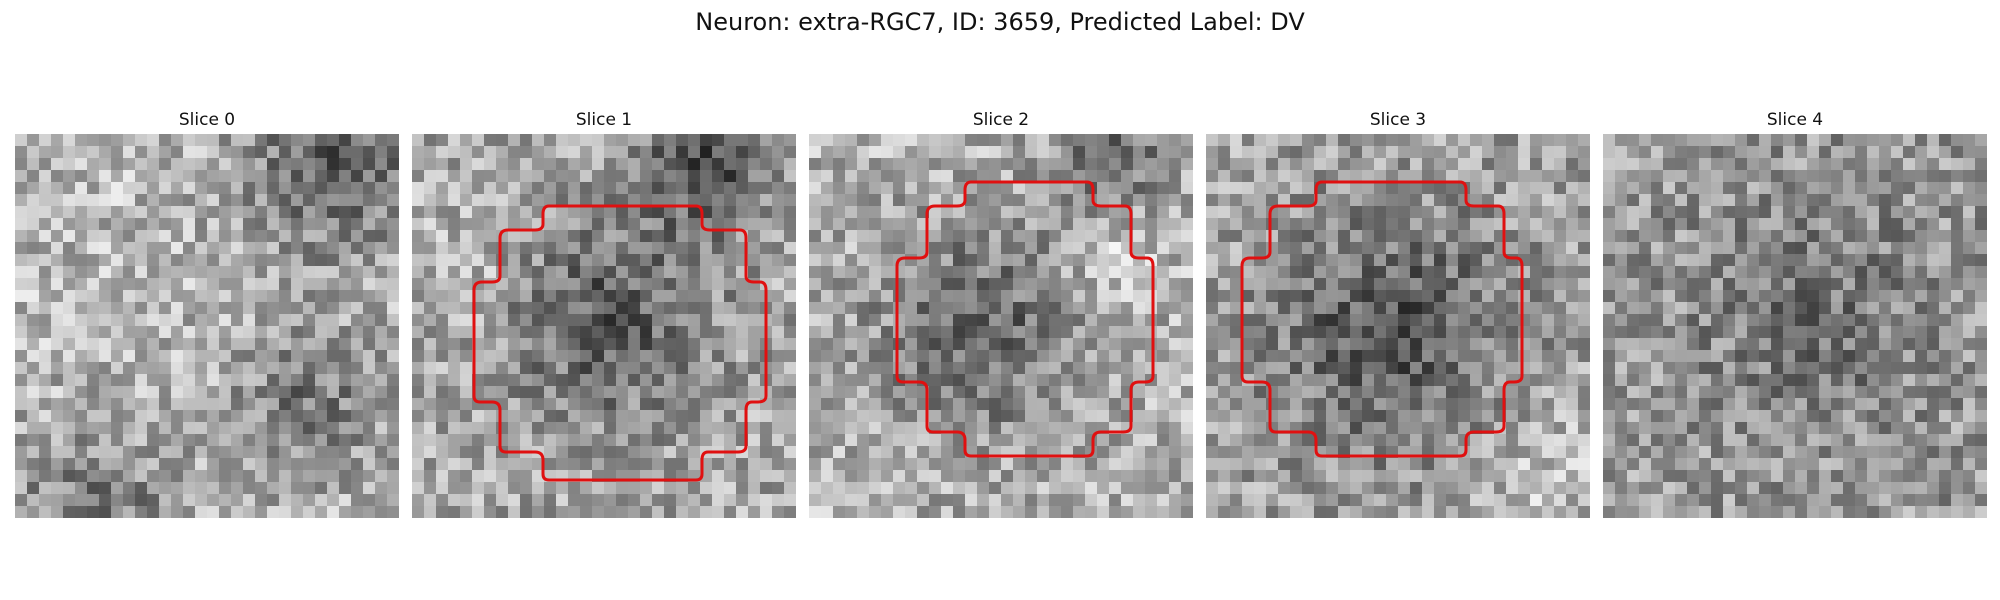  Describe the element at coordinates (207, 120) in the screenshot. I see `panel-title-slice-0: Slice 0` at that location.